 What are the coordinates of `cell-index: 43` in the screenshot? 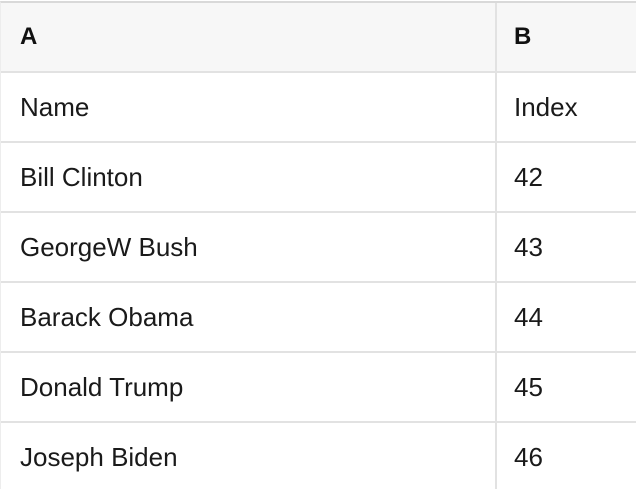 It's located at (528, 246).